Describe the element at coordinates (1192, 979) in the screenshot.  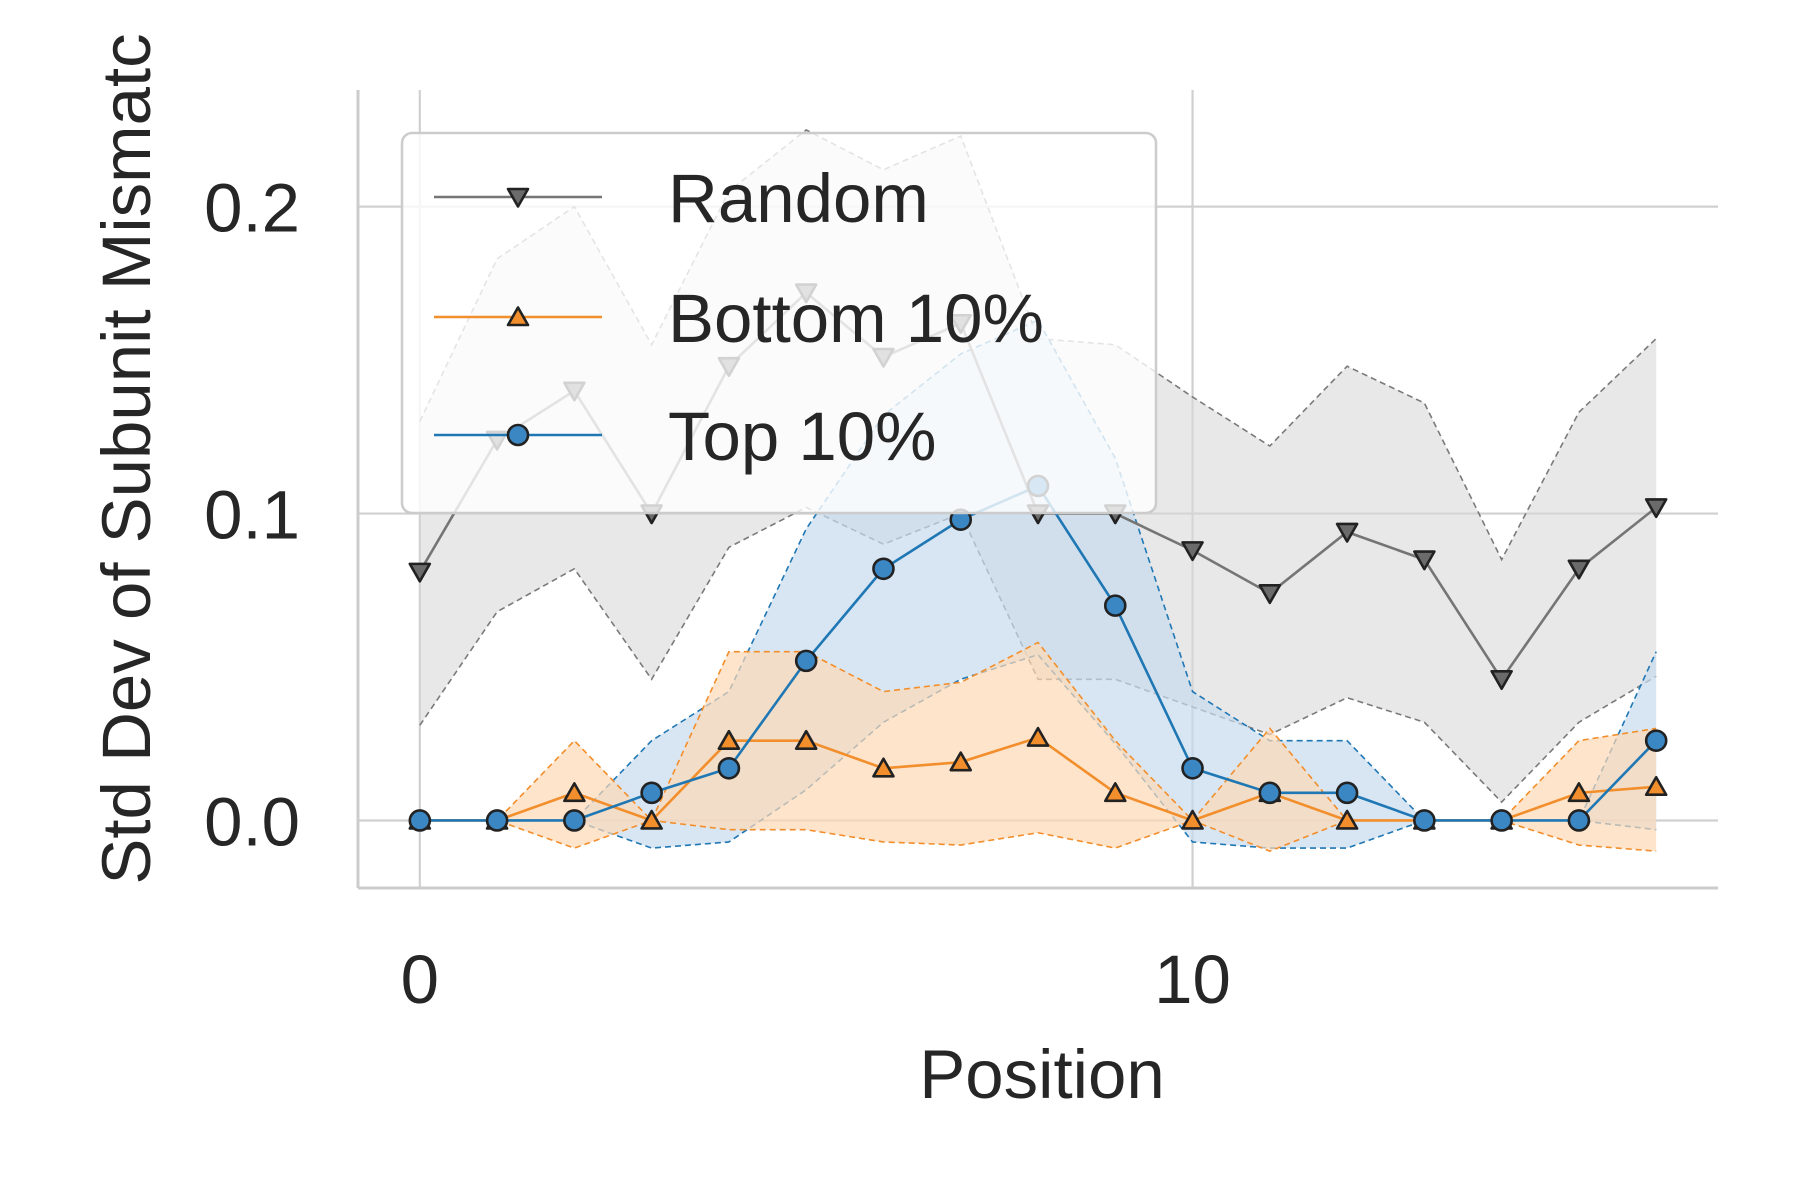
I see `x-tick-label: 10` at that location.